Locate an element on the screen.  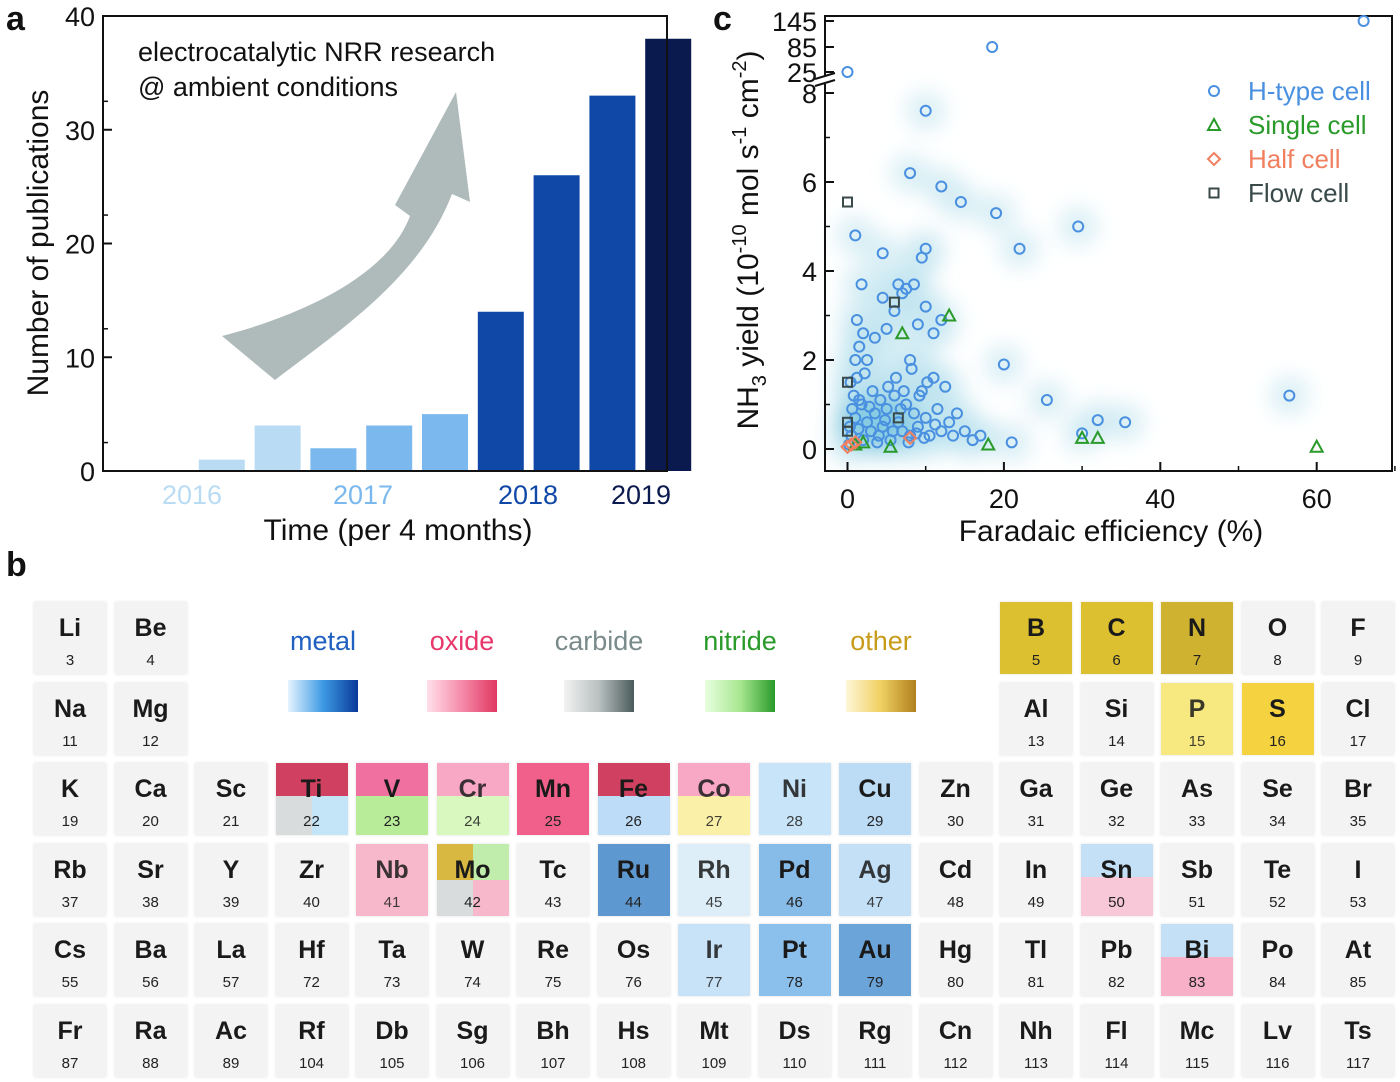
atomic-number: 28 is located at coordinates (794, 821).